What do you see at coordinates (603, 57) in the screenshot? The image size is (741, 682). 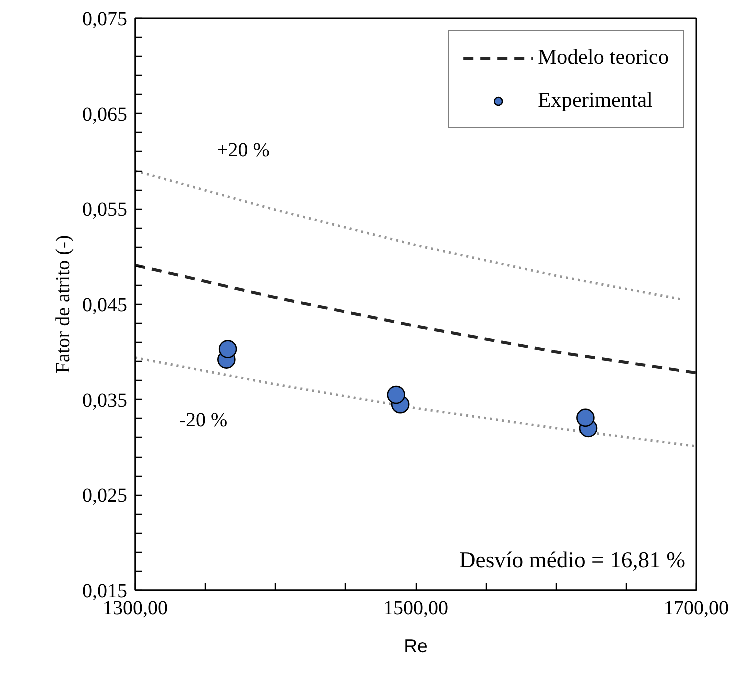 I see `legend-label: Modelo teorico` at bounding box center [603, 57].